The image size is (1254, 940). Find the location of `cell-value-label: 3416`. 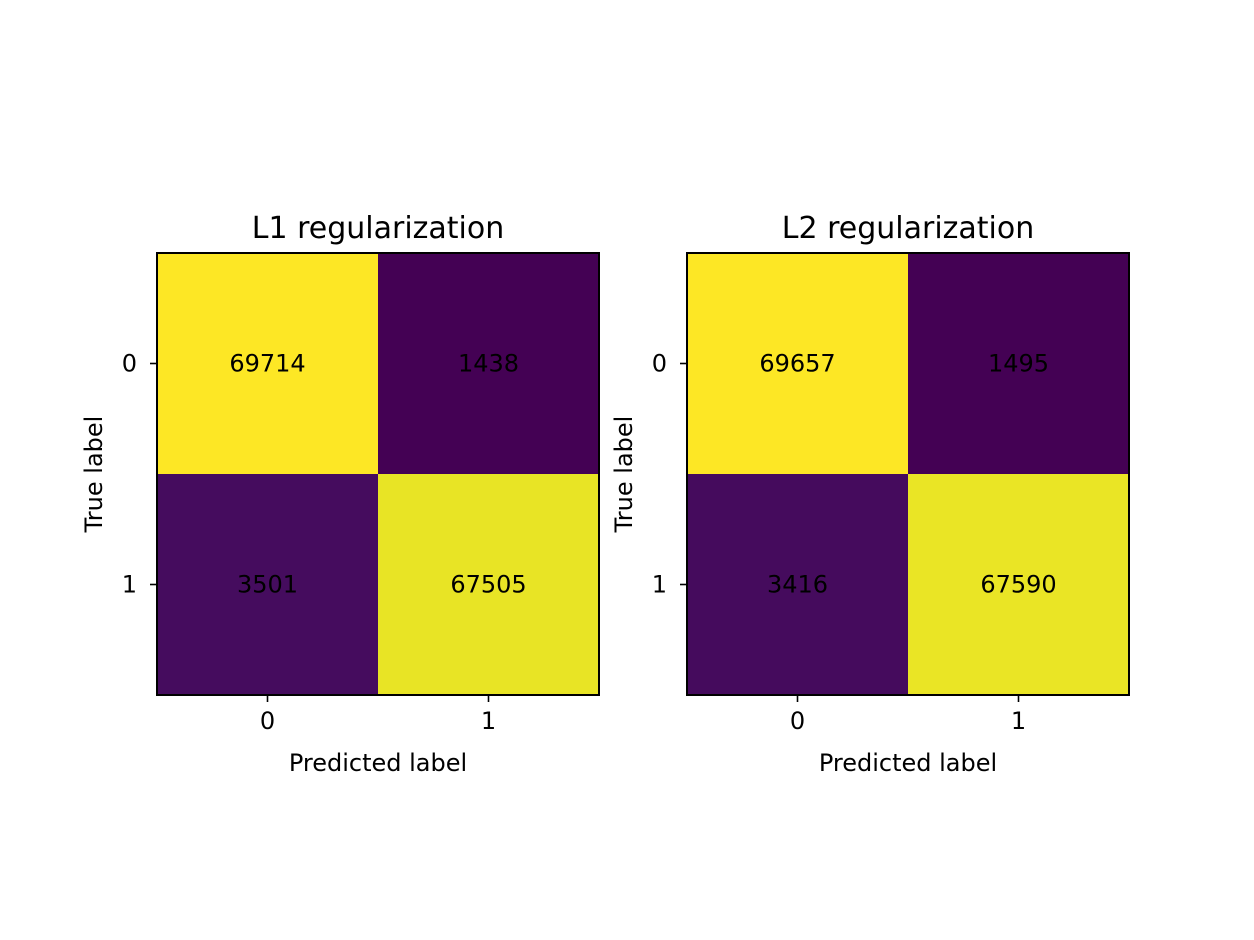

cell-value-label: 3416 is located at coordinates (797, 585).